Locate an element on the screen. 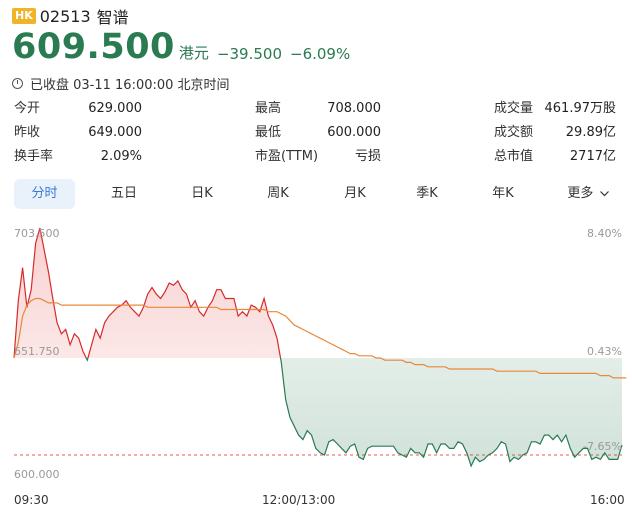 The height and width of the screenshot is (517, 632). market-status: 已收盘 03-11 16:00:00 北京时间 is located at coordinates (121, 83).